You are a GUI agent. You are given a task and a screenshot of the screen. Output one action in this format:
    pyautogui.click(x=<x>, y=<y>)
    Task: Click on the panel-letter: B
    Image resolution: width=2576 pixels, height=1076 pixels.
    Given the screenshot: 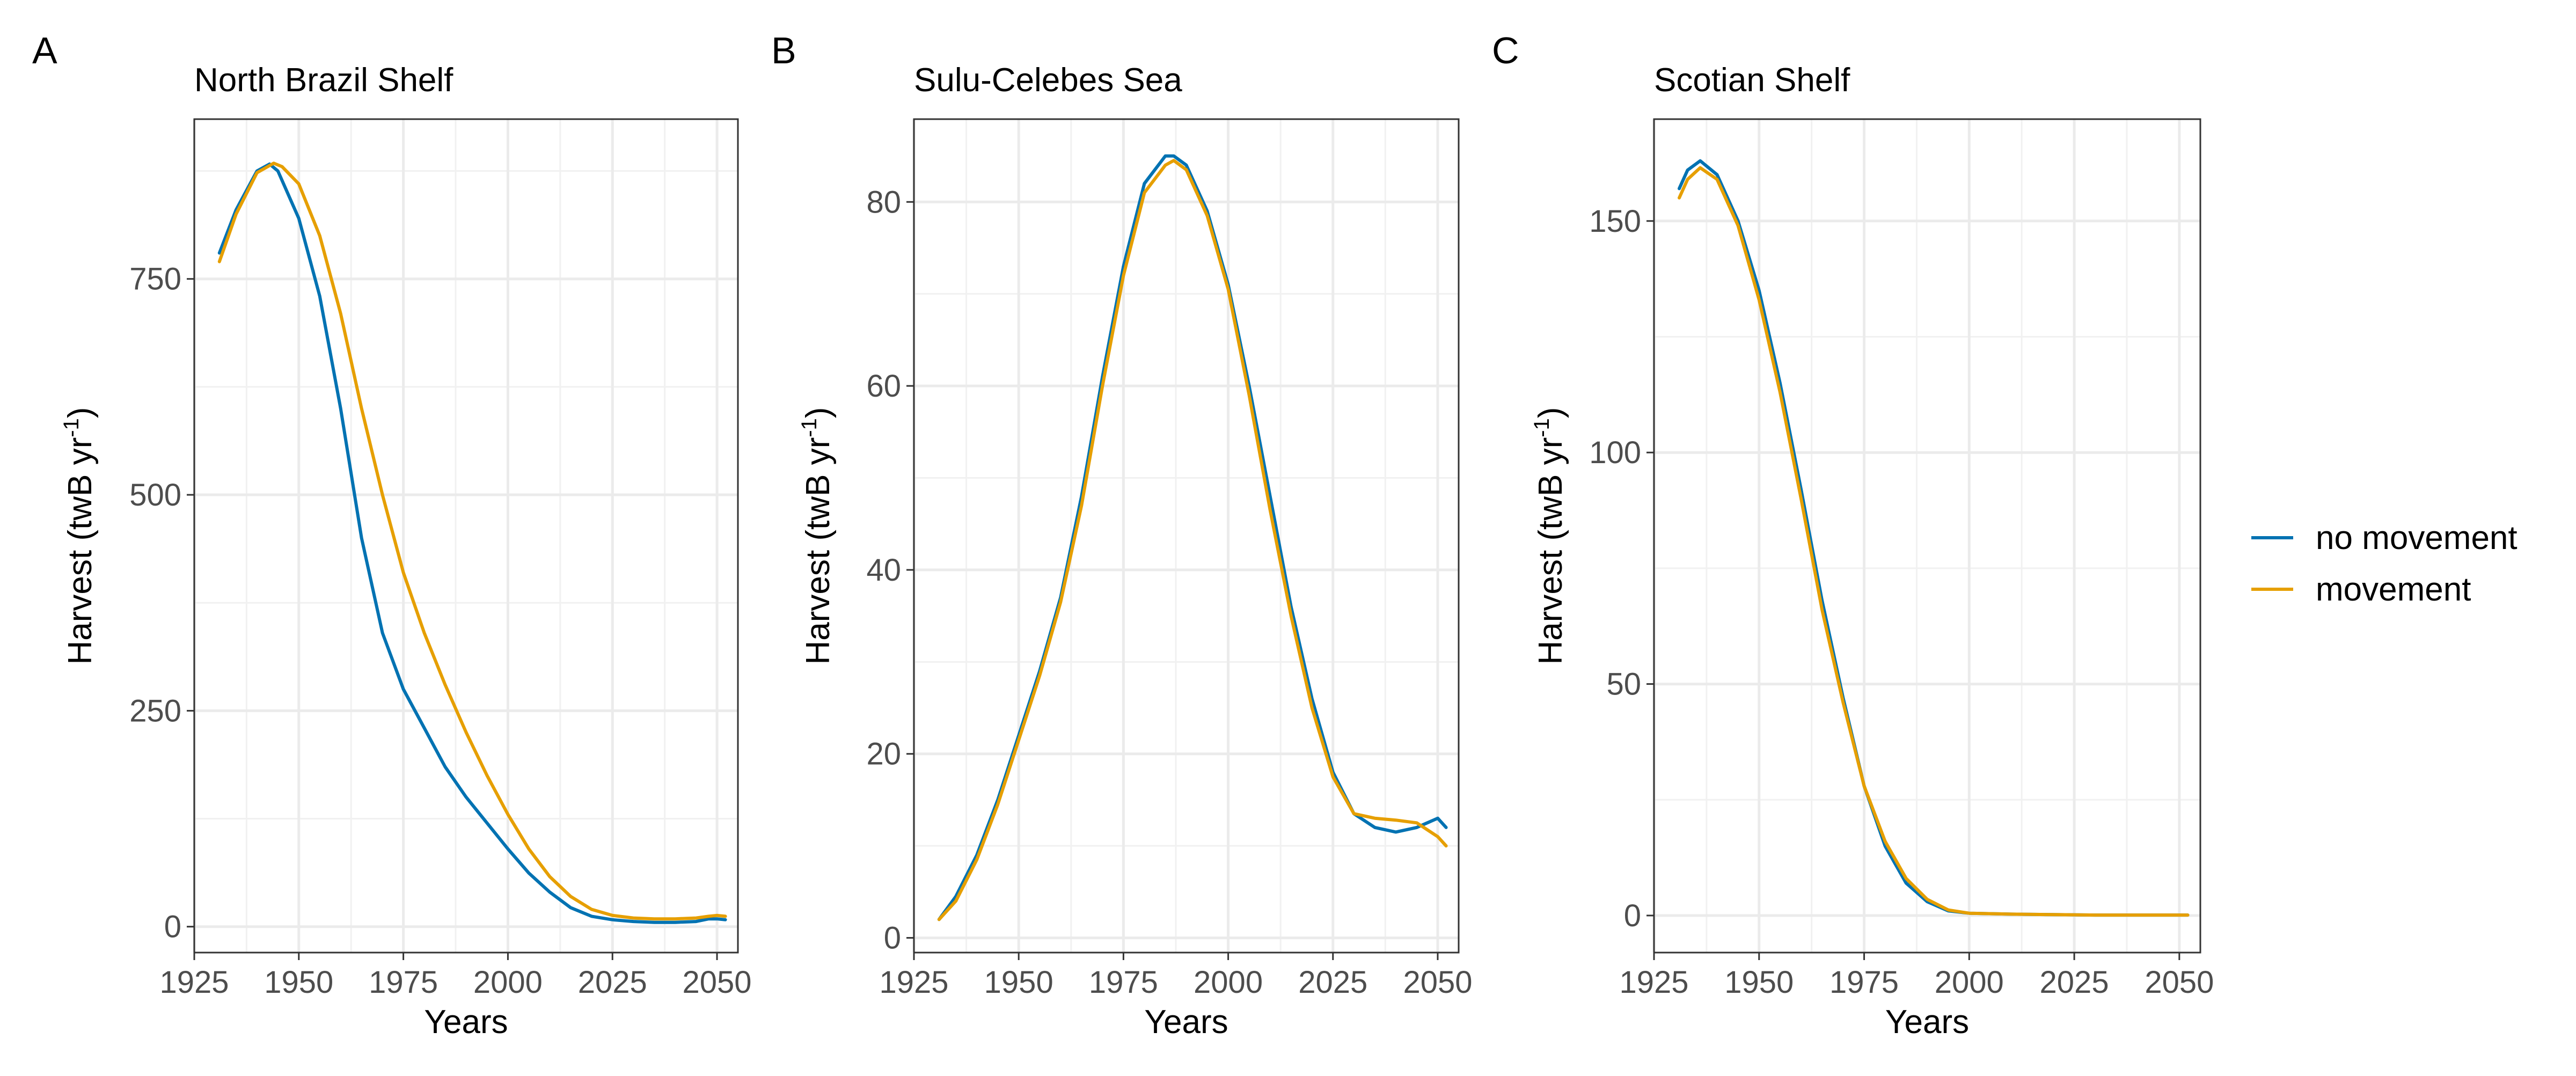 What is the action you would take?
    pyautogui.click(x=783, y=50)
    